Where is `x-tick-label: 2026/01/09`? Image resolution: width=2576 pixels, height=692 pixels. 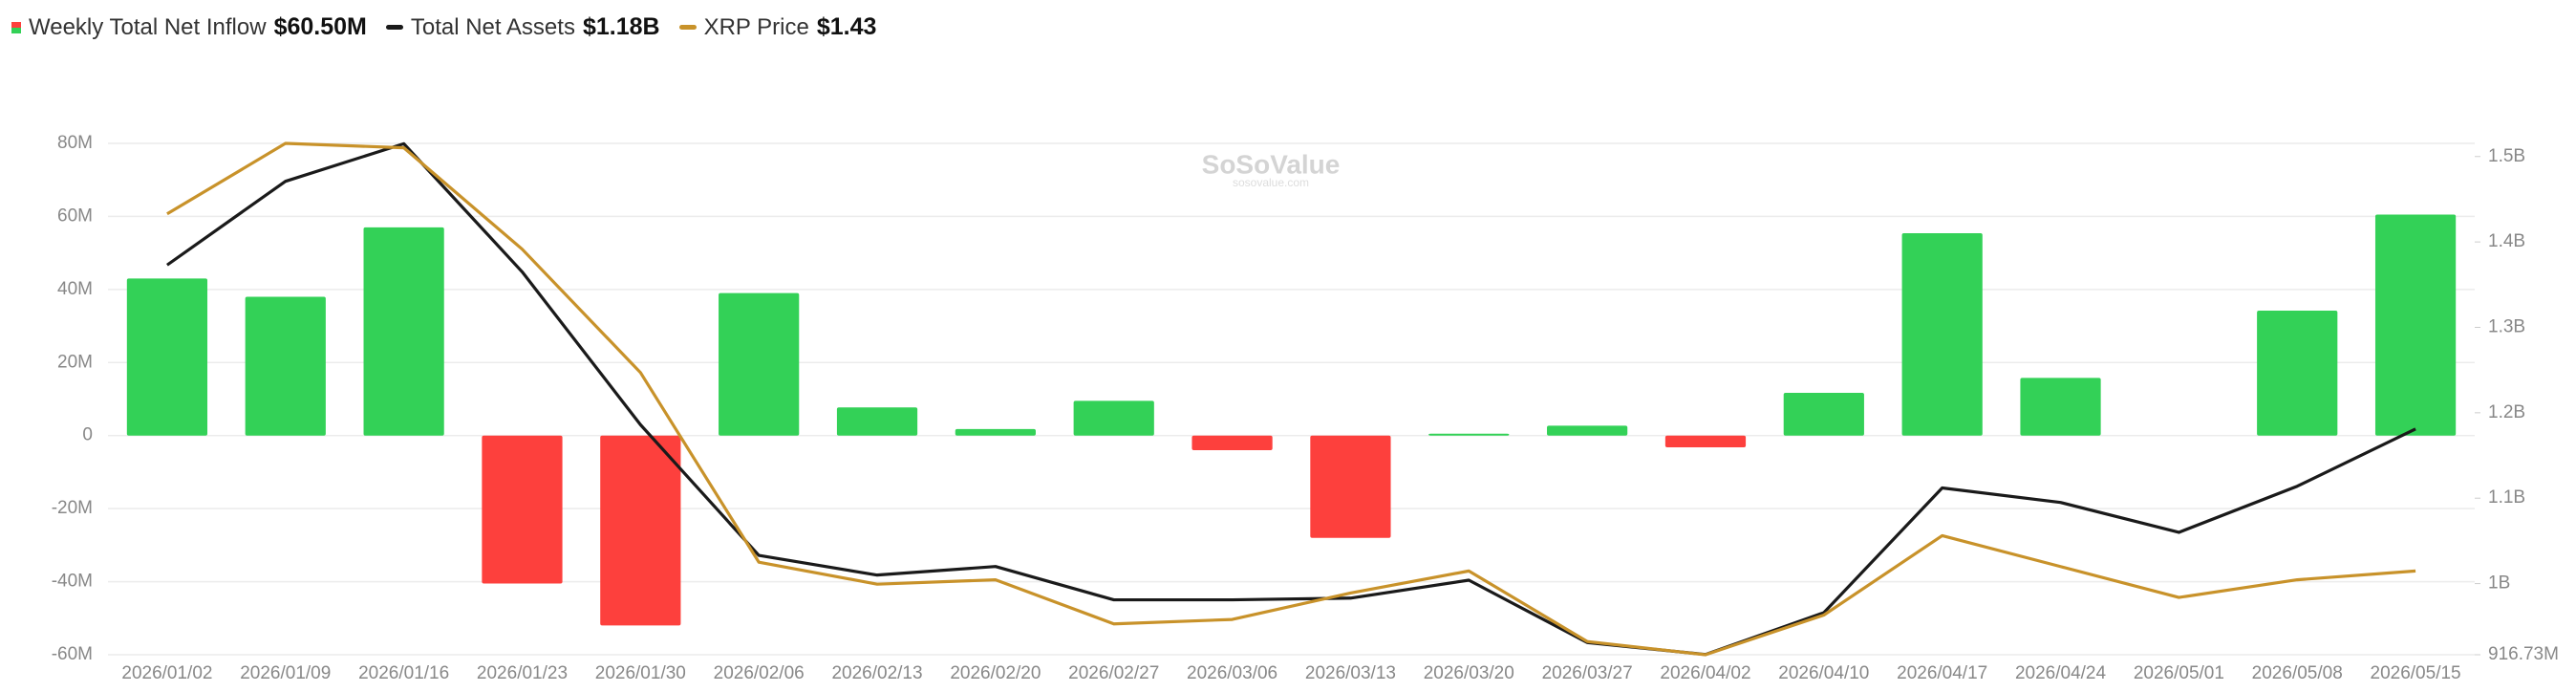
x-tick-label: 2026/01/09 is located at coordinates (285, 673).